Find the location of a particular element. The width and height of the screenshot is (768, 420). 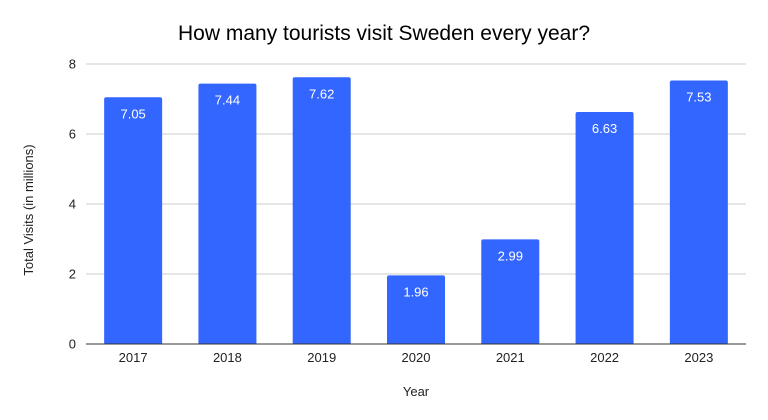

y-tick-label: 4 is located at coordinates (72, 204).